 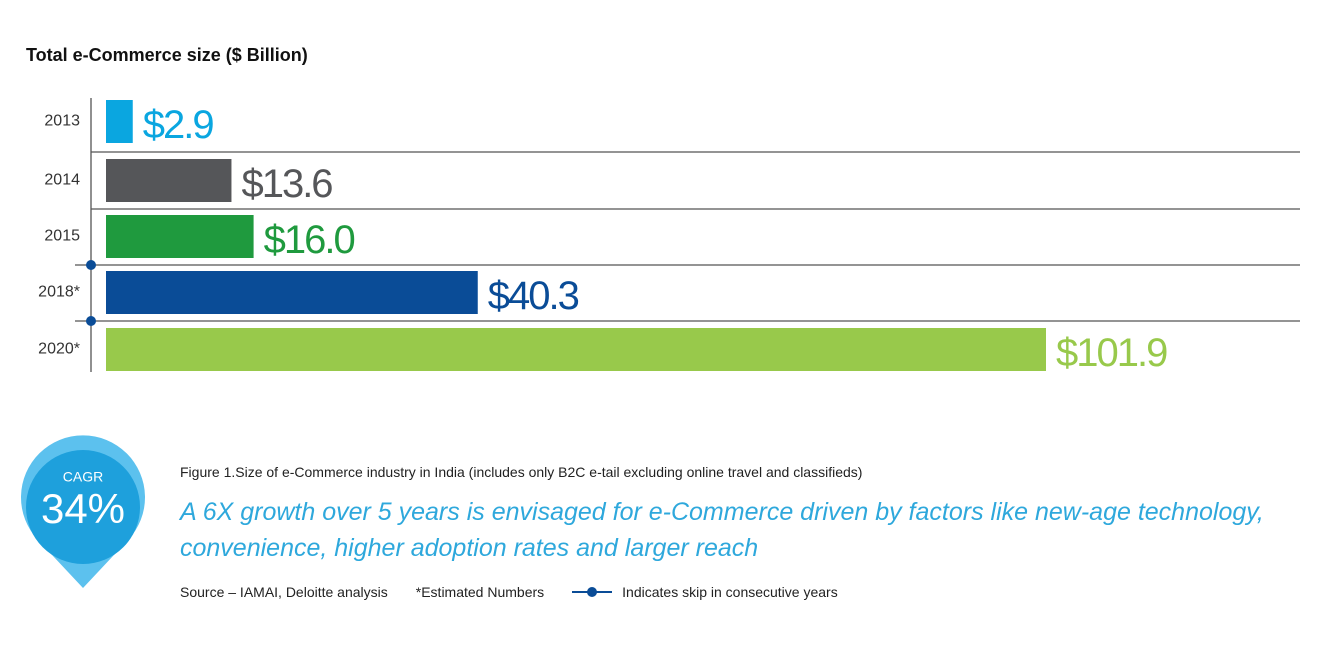 I want to click on cagr-badge: CAGR 34%, so click(x=83, y=511).